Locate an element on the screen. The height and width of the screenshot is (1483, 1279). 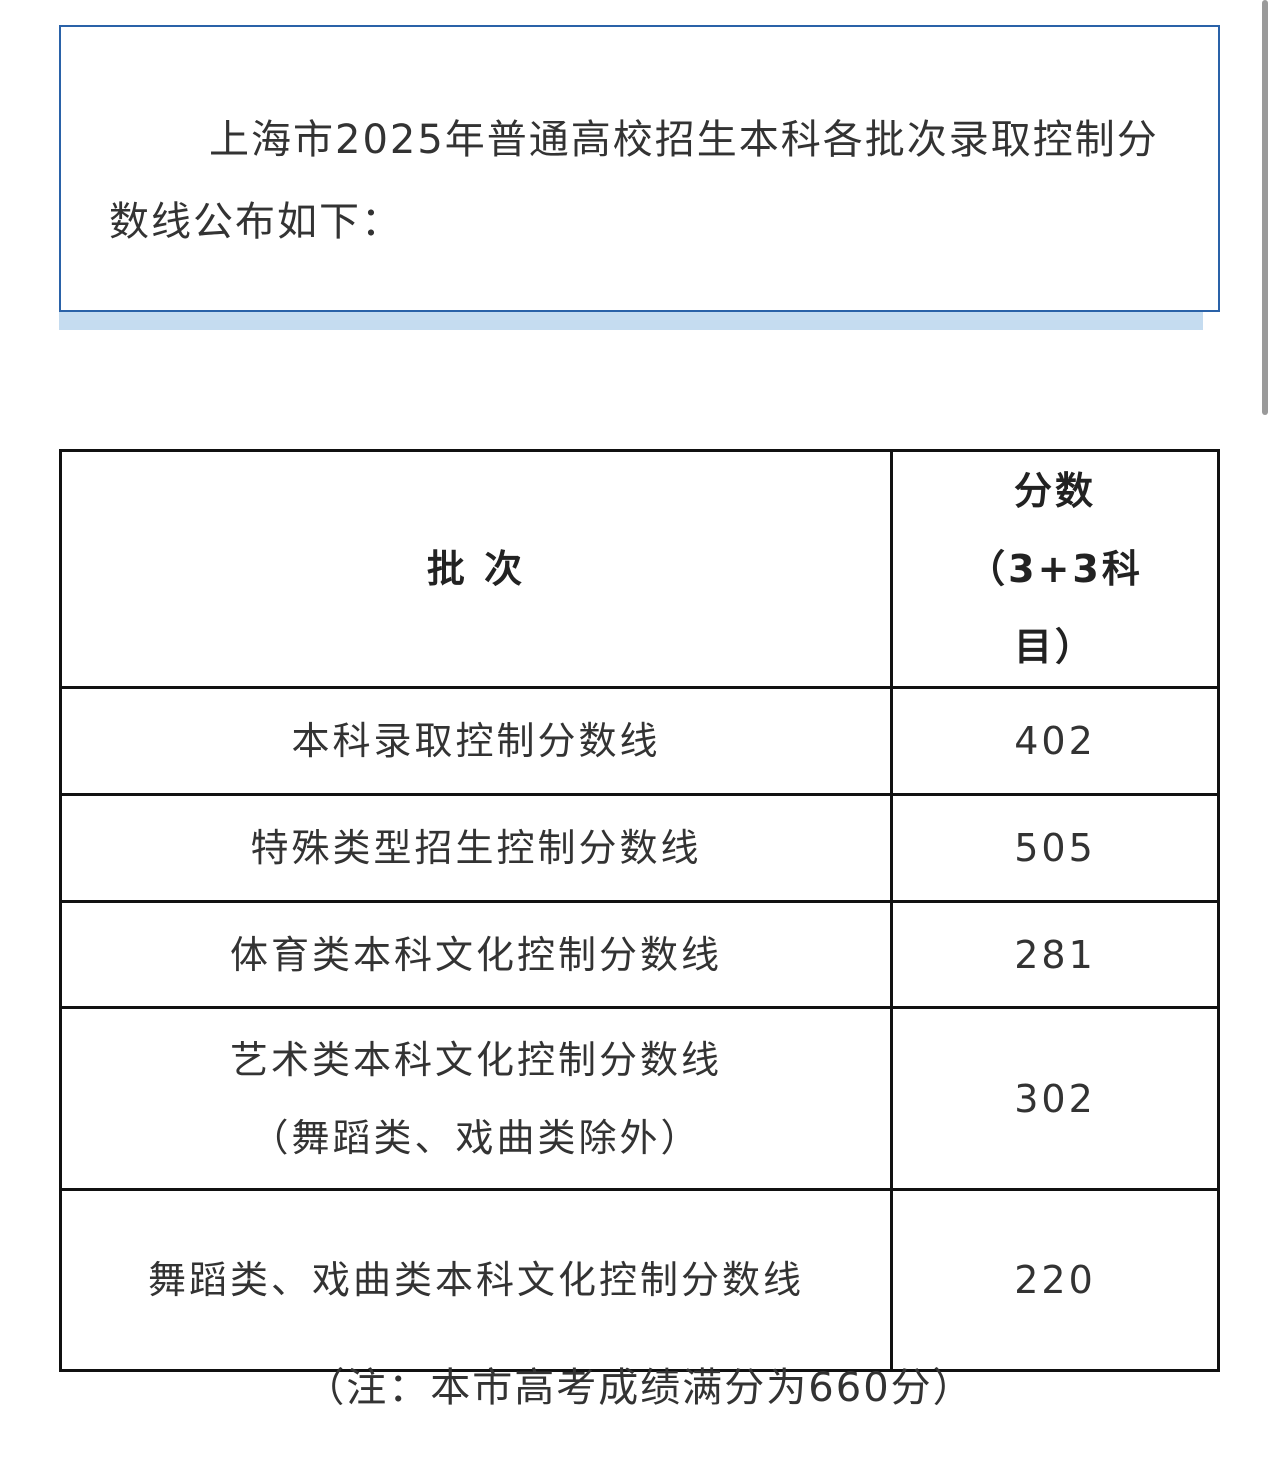
table-row: 舞蹈类、戏曲类本科文化控制分数线 220 is located at coordinates (639, 1280).